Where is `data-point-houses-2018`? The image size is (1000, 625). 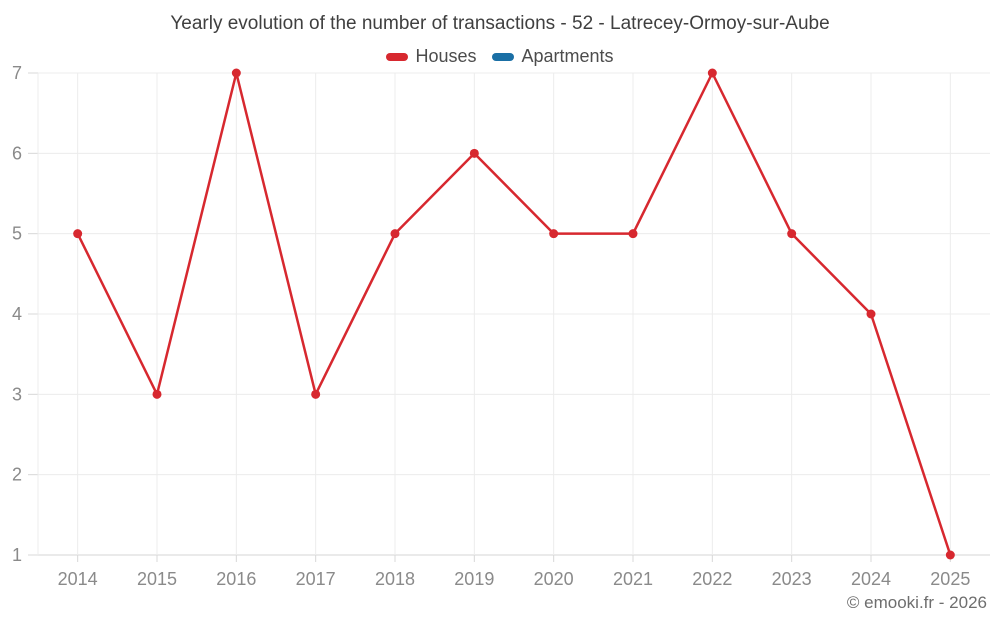 data-point-houses-2018 is located at coordinates (395, 234).